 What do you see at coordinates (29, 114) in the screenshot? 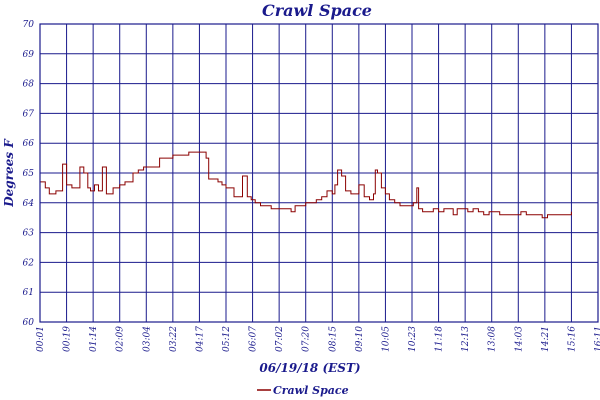
I see `y-tick-label: 67` at bounding box center [29, 114].